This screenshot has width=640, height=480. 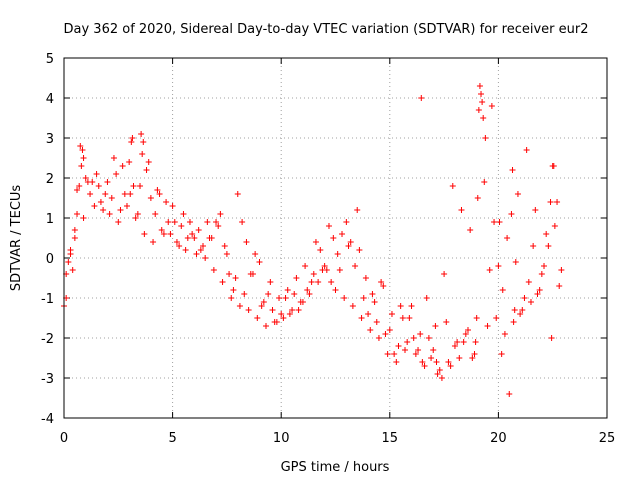 I want to click on y-tick-label: -3, so click(x=47, y=379).